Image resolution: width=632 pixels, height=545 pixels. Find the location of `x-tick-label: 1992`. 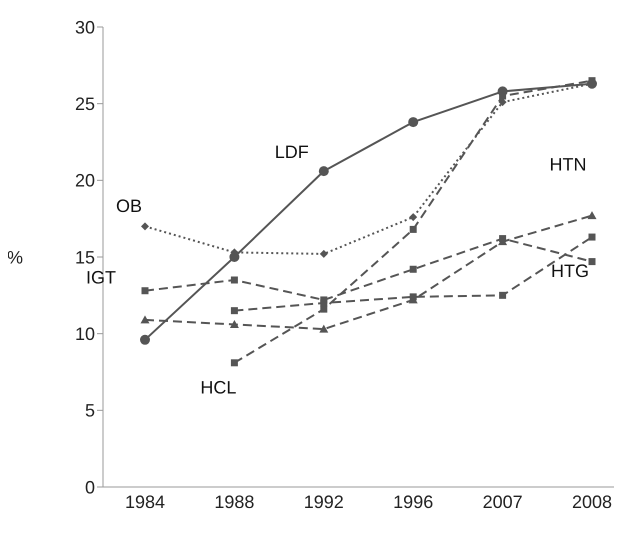

x-tick-label: 1992 is located at coordinates (324, 502).